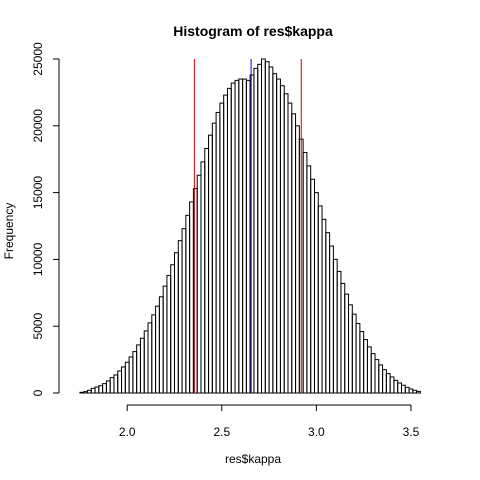 This screenshot has height=480, width=480. What do you see at coordinates (38, 59) in the screenshot?
I see `y-tick-label: 25000` at bounding box center [38, 59].